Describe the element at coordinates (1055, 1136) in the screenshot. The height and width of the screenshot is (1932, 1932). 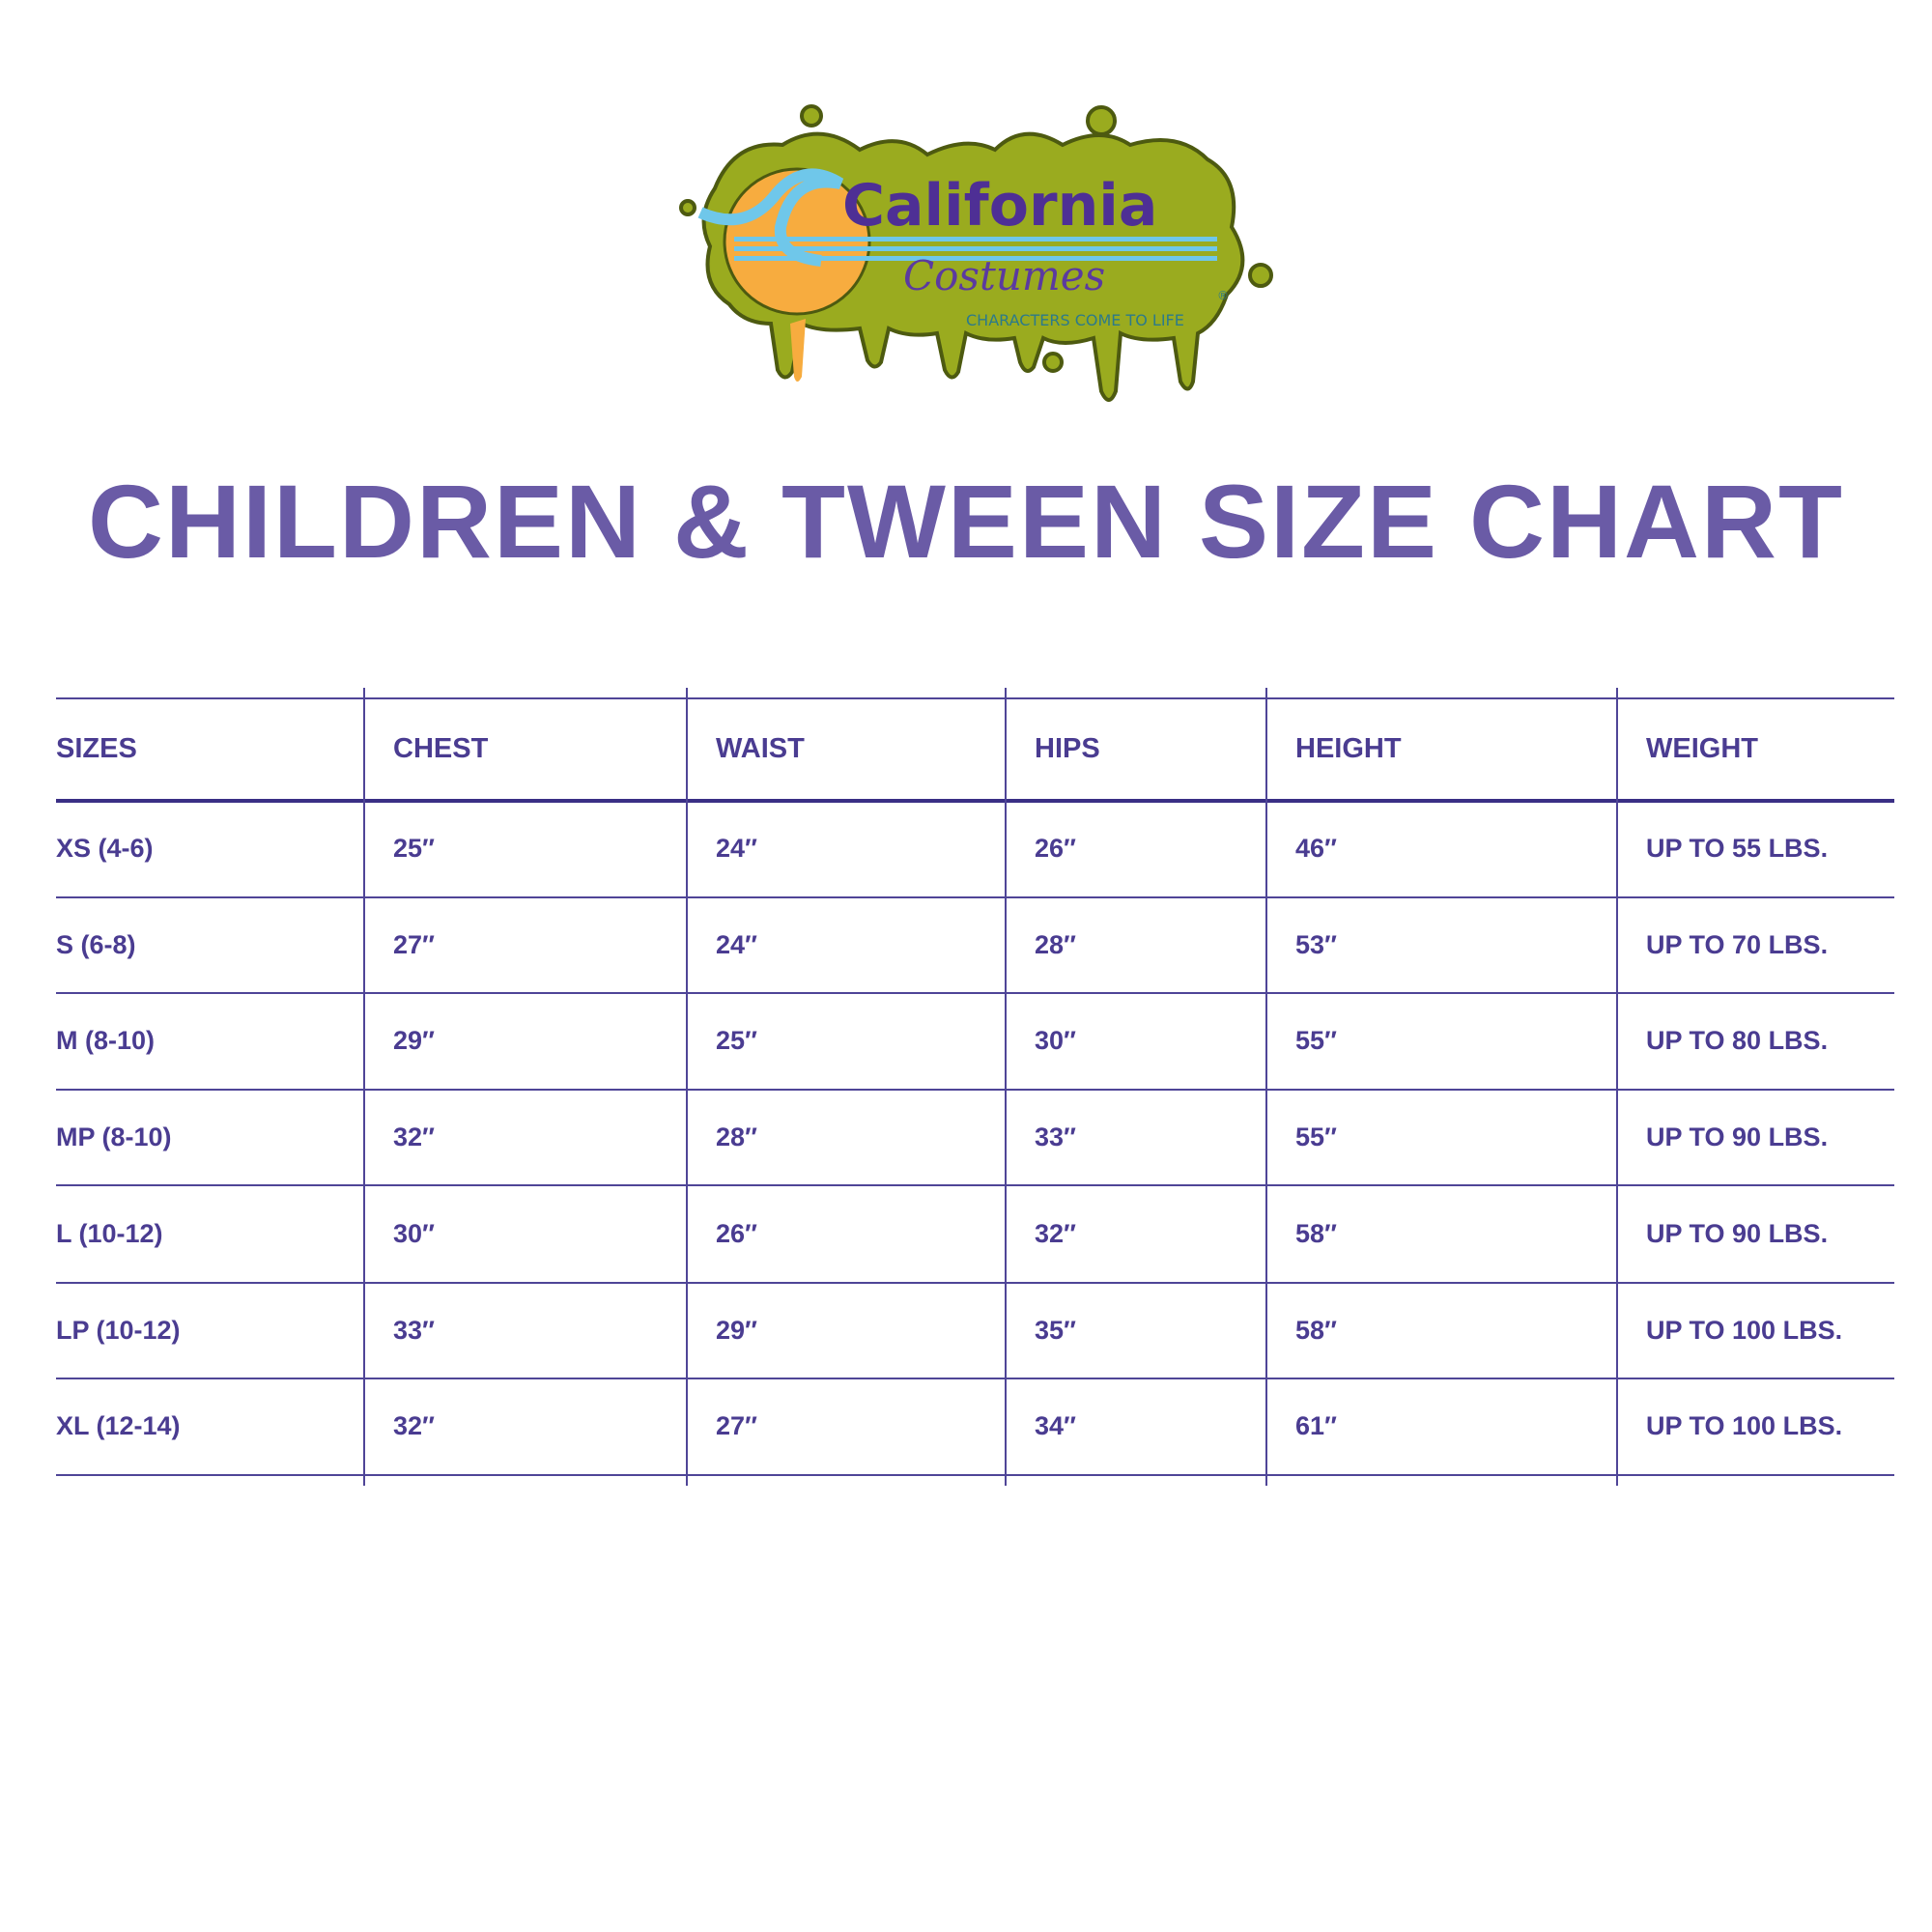
I see `table-cell-hips: 33″` at that location.